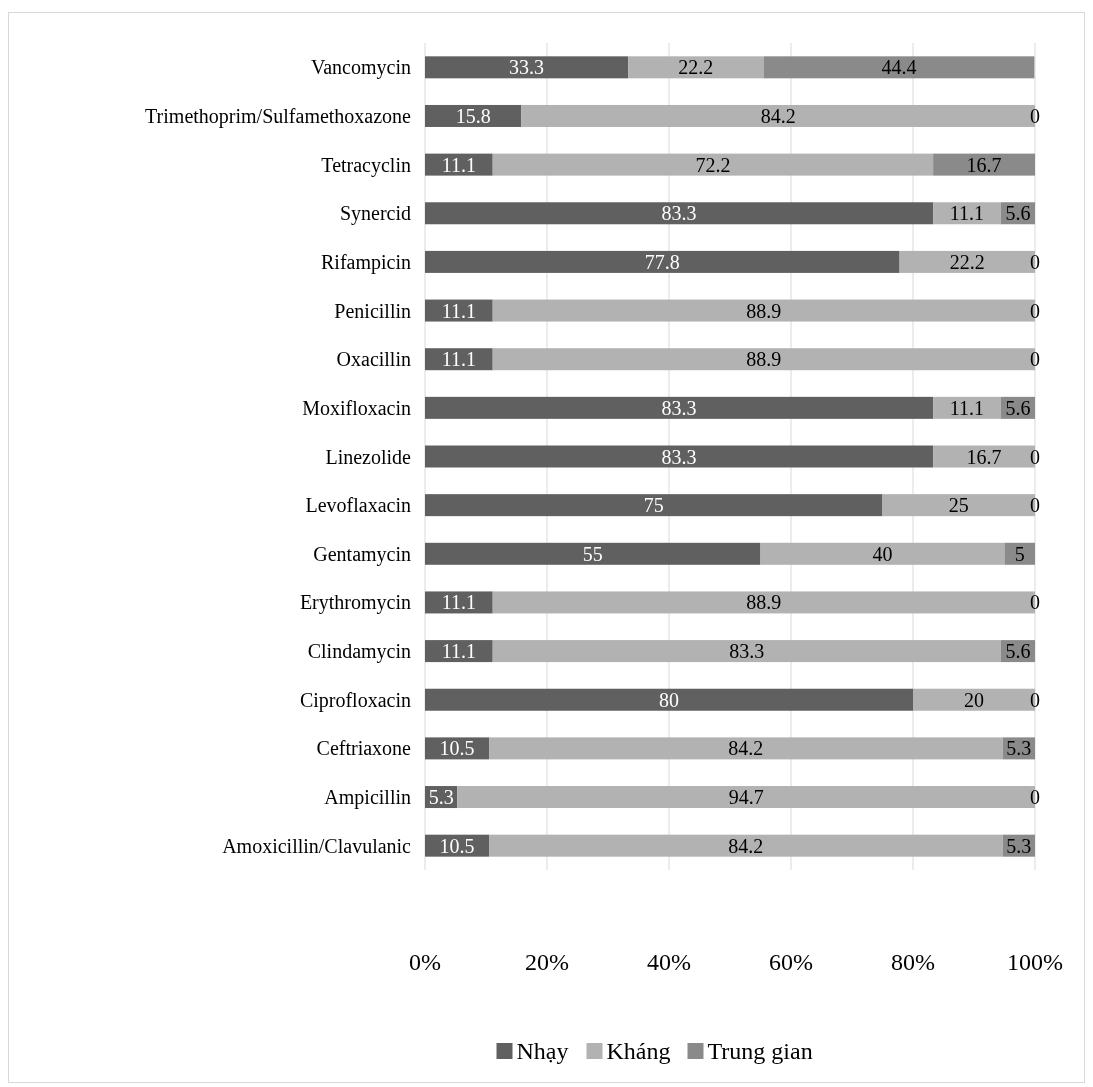 Image resolution: width=1093 pixels, height=1087 pixels. Describe the element at coordinates (1019, 553) in the screenshot. I see `data-label: 5` at that location.